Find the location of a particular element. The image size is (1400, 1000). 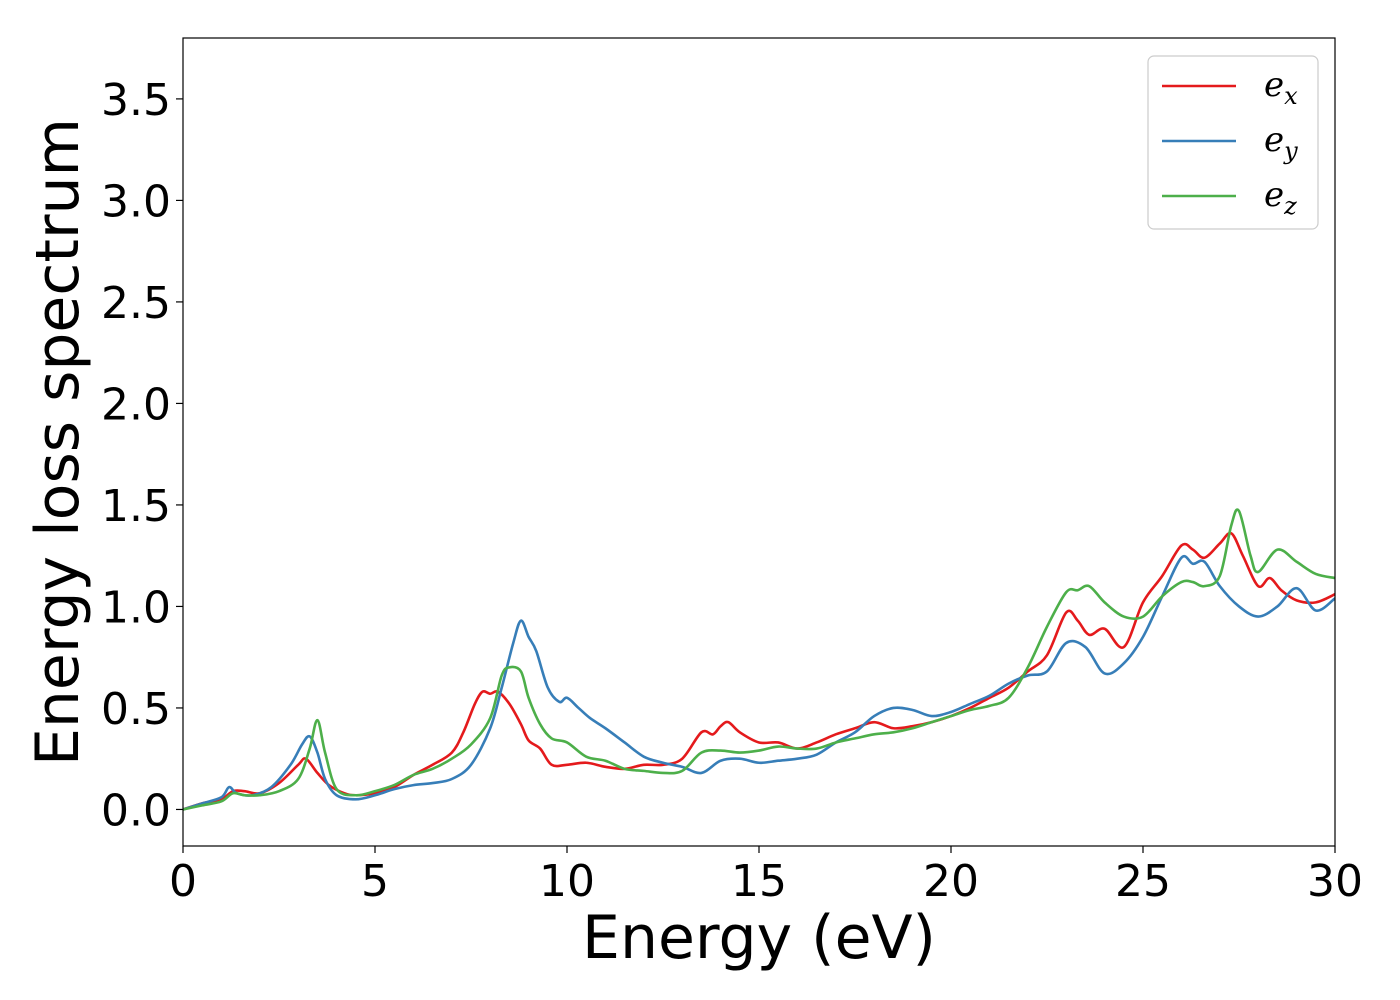

legend-box is located at coordinates (1233, 142).